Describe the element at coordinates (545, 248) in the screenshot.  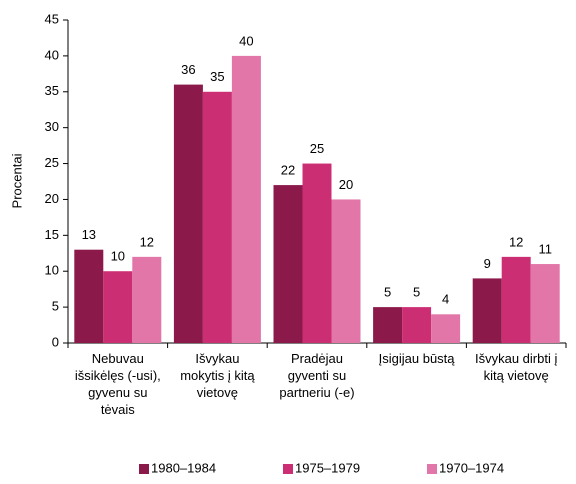
I see `value-label: 11` at that location.